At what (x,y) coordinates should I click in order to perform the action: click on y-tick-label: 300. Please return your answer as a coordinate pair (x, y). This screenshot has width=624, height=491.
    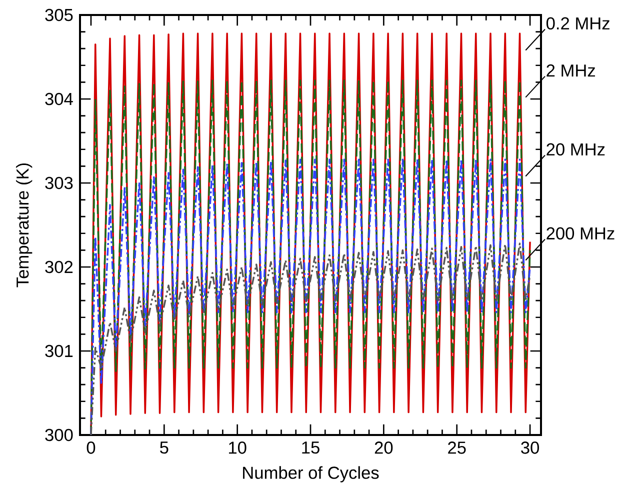
    Looking at the image, I should click on (59, 435).